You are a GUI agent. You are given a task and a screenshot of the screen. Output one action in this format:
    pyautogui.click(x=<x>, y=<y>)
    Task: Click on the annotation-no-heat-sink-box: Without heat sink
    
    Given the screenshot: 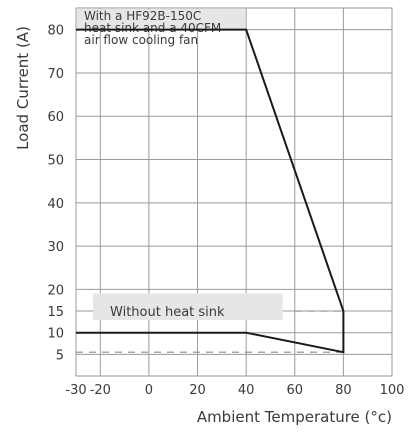 What is the action you would take?
    pyautogui.click(x=188, y=306)
    